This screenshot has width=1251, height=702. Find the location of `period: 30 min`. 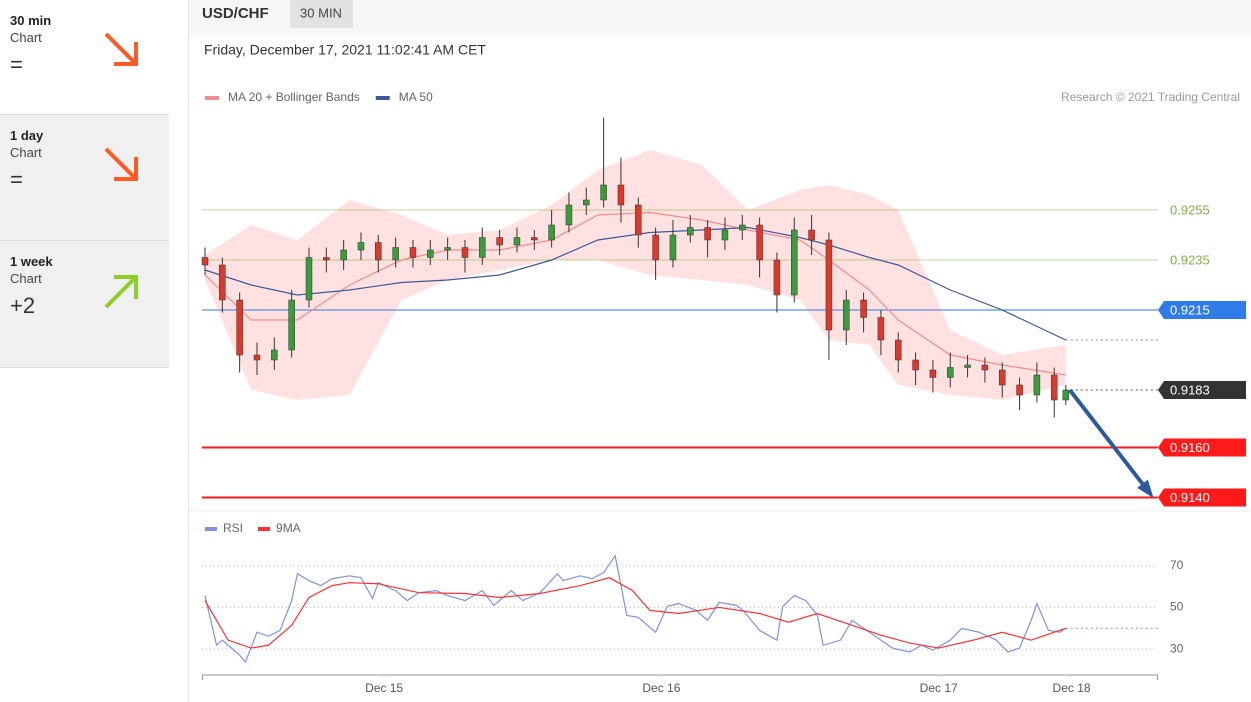

period: 30 min is located at coordinates (31, 20).